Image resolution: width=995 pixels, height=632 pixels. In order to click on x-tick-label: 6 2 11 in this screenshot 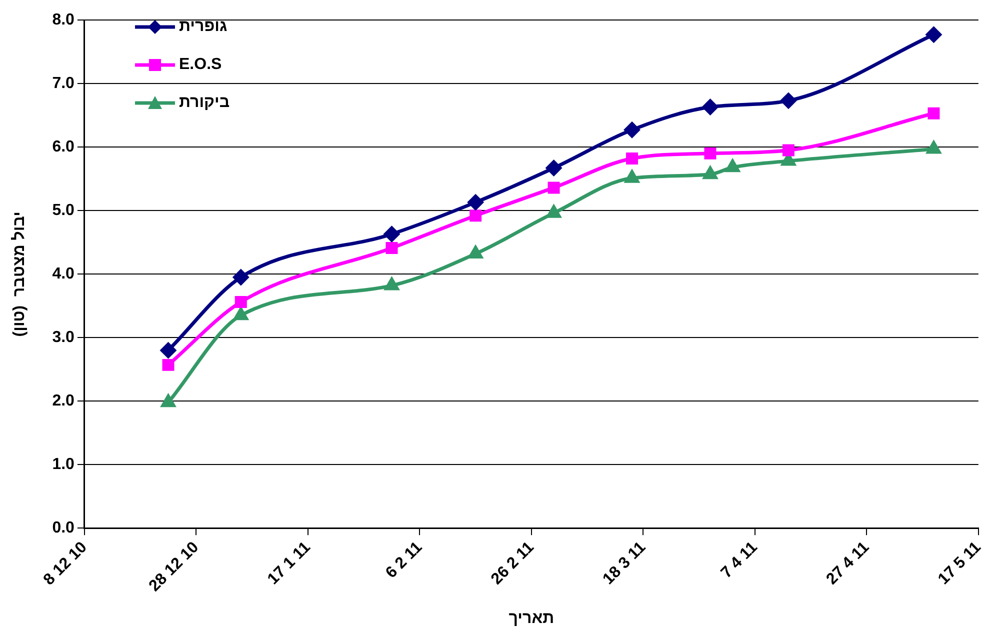, I will do `click(404, 560)`.